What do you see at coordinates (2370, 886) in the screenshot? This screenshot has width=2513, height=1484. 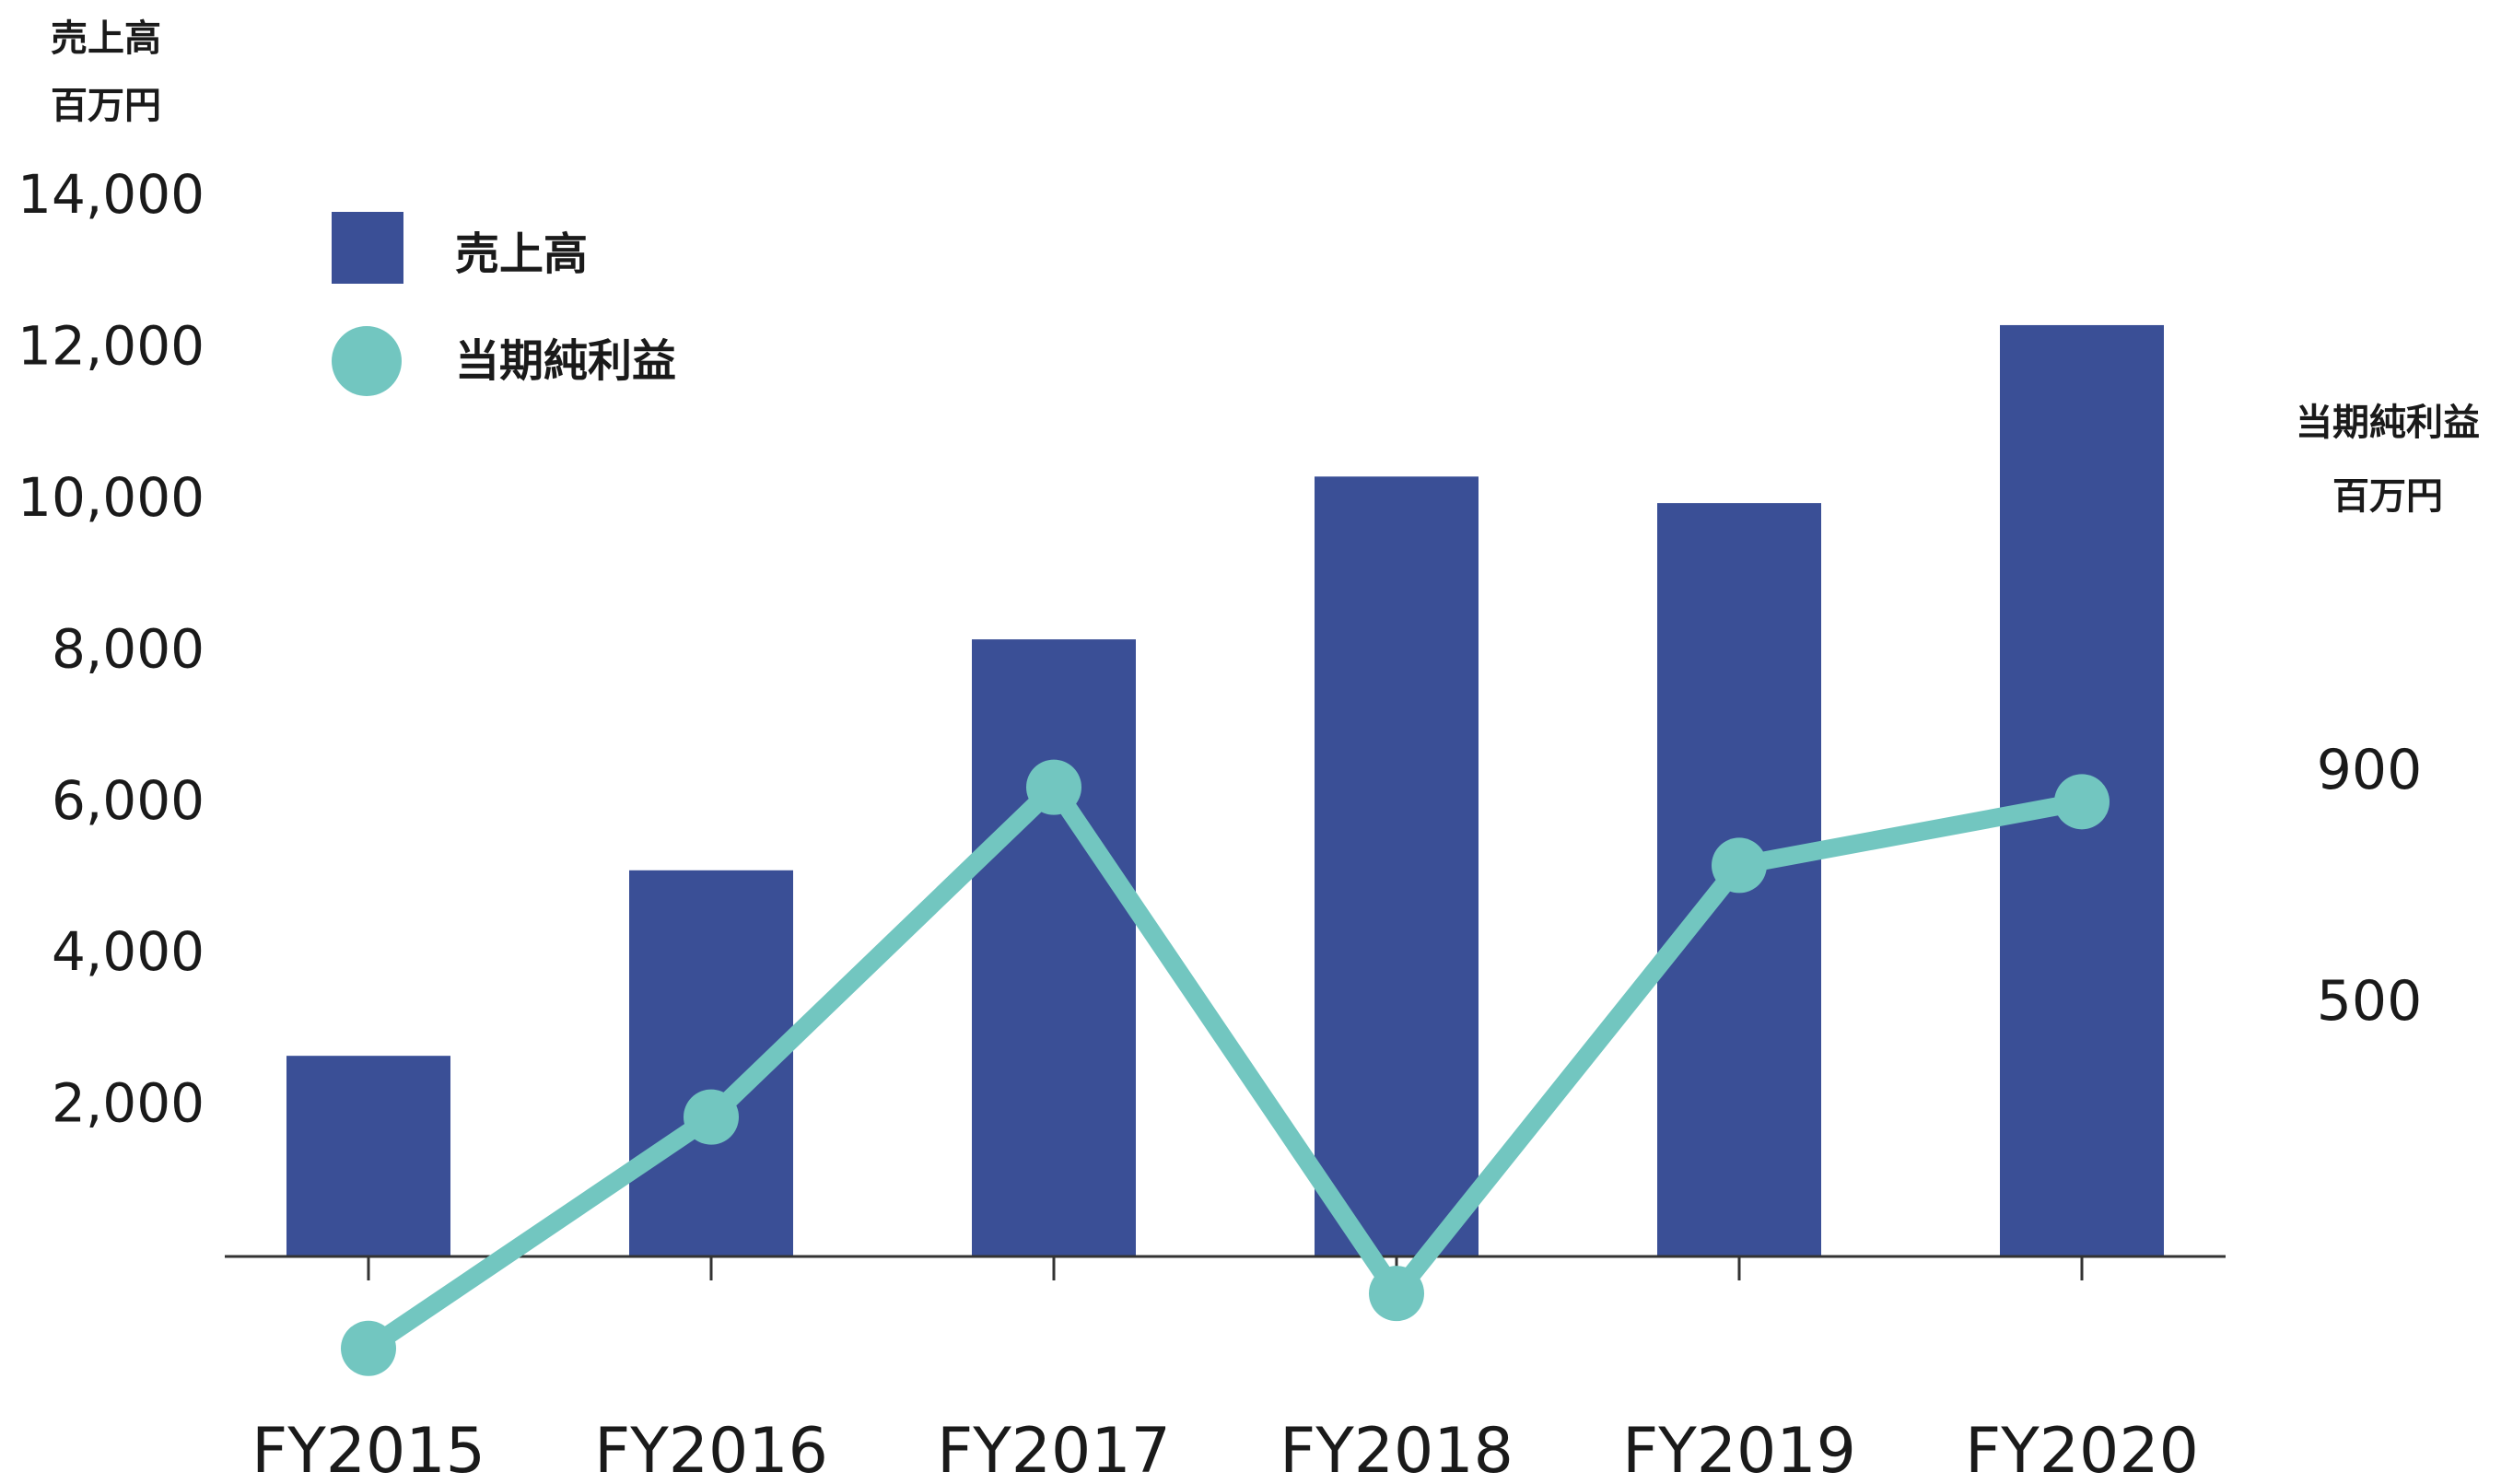 I see `right-axis: 500 900` at bounding box center [2370, 886].